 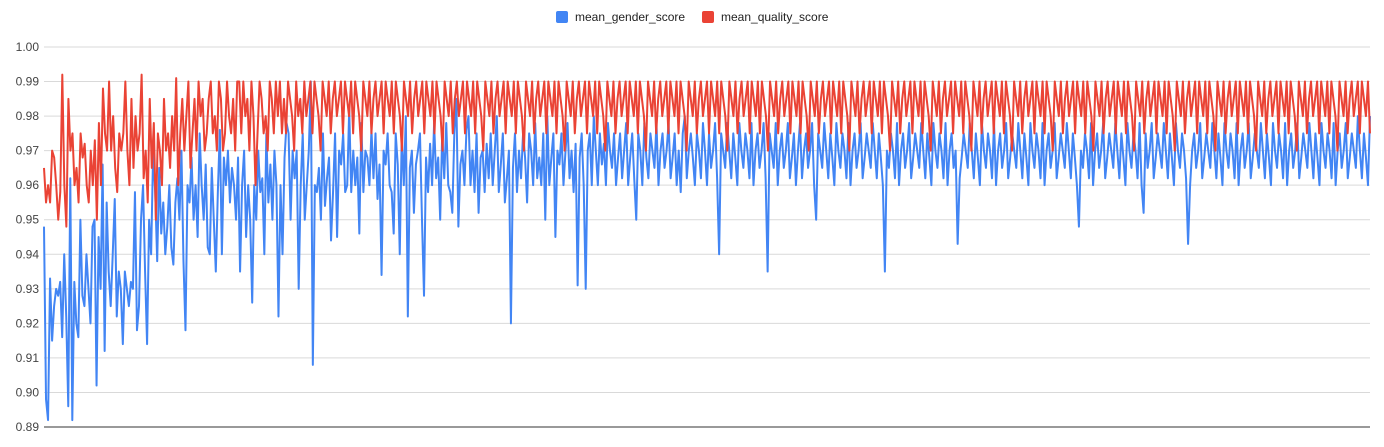 What do you see at coordinates (28, 358) in the screenshot?
I see `y-tick-label: 0.91` at bounding box center [28, 358].